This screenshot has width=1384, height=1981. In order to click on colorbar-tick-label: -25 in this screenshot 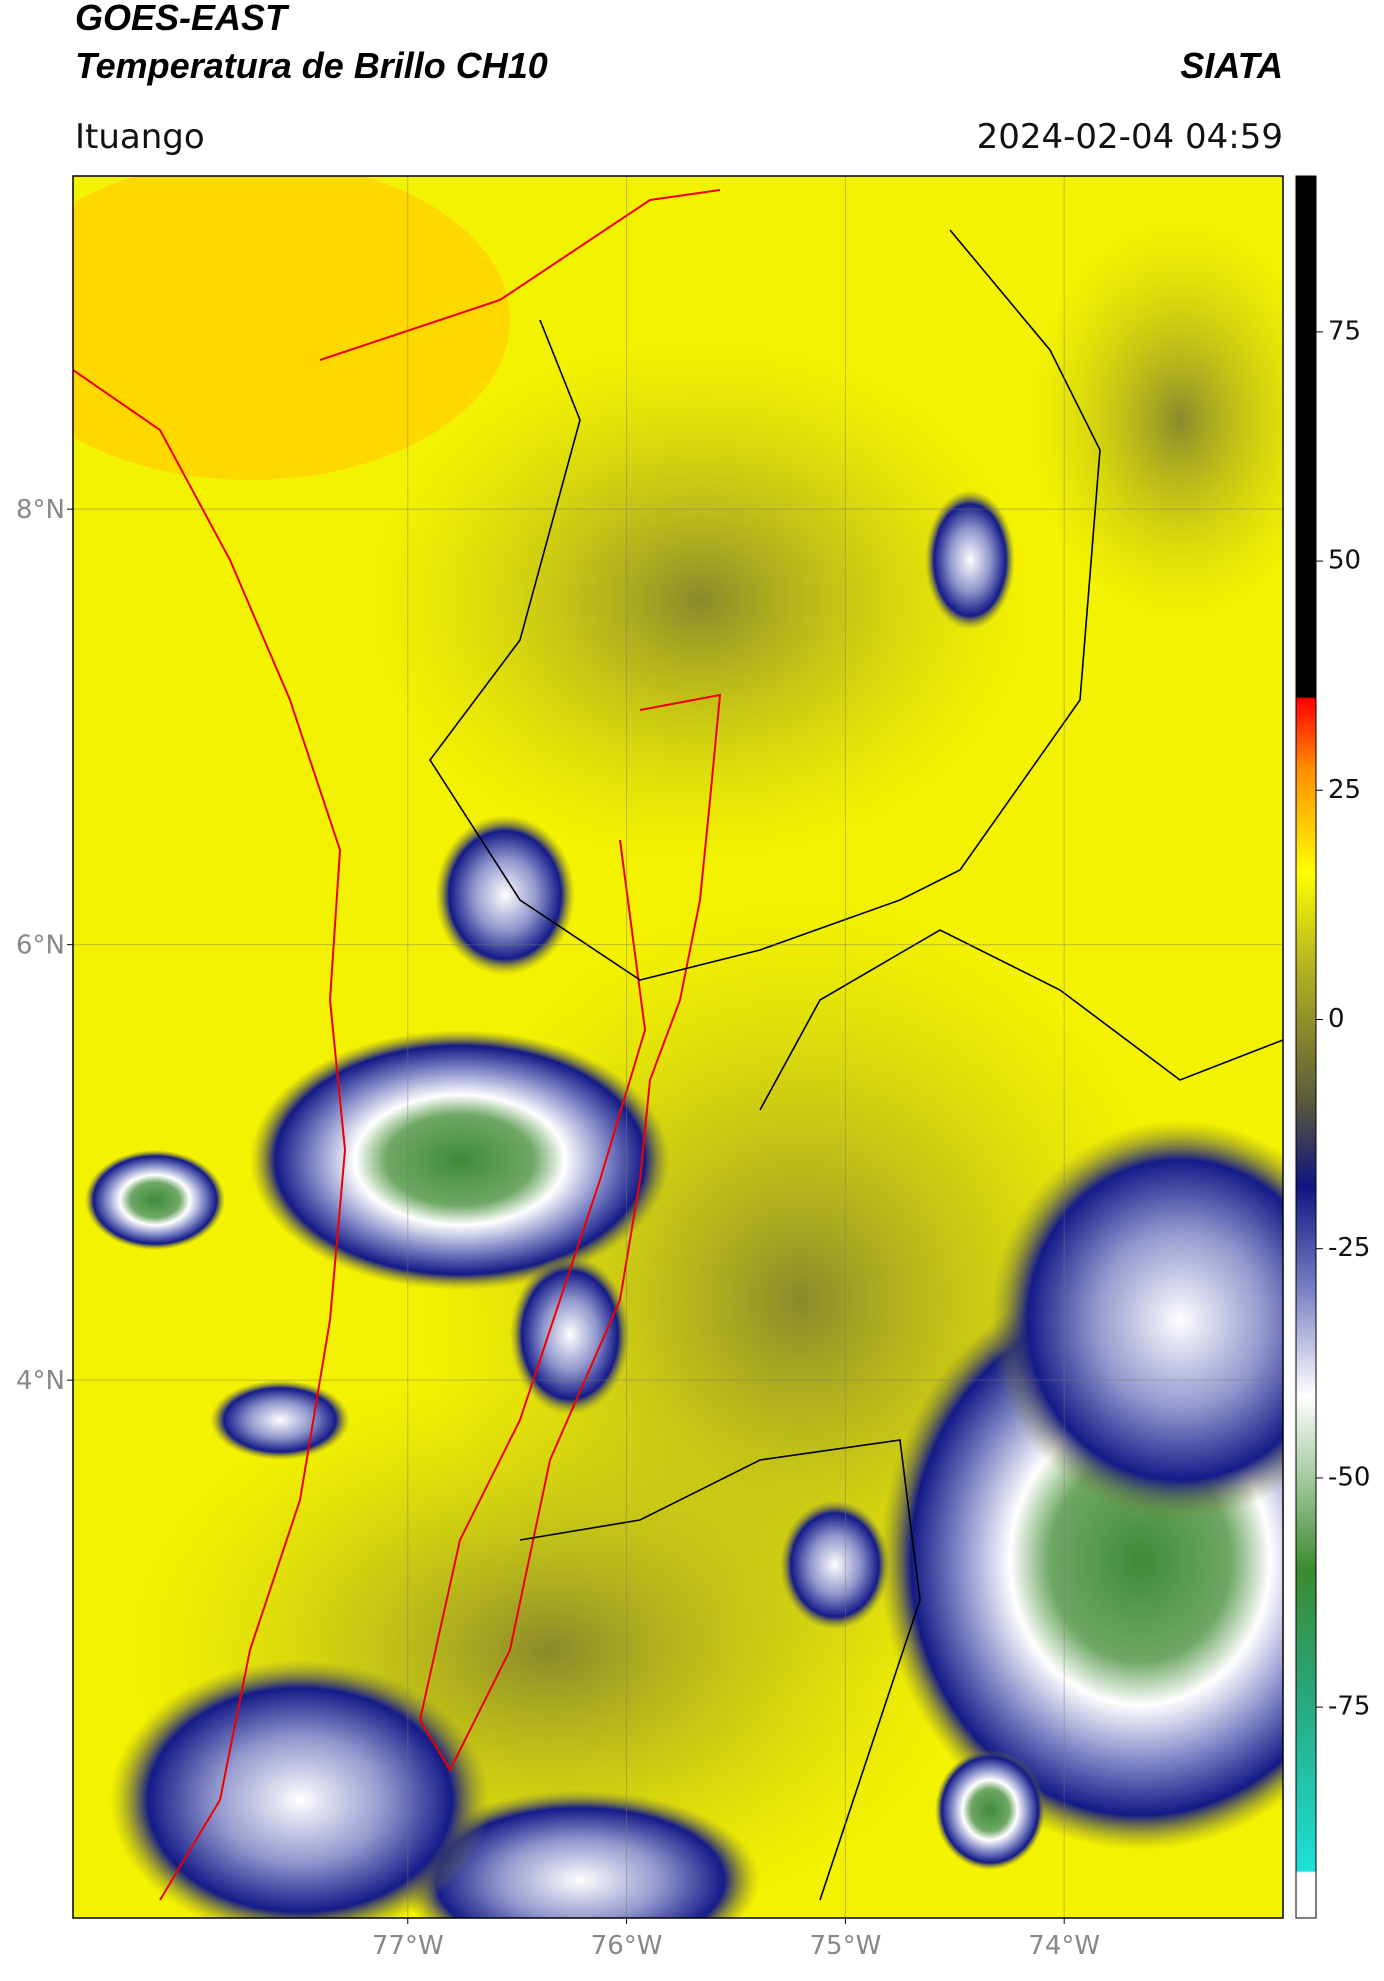, I will do `click(1349, 1248)`.